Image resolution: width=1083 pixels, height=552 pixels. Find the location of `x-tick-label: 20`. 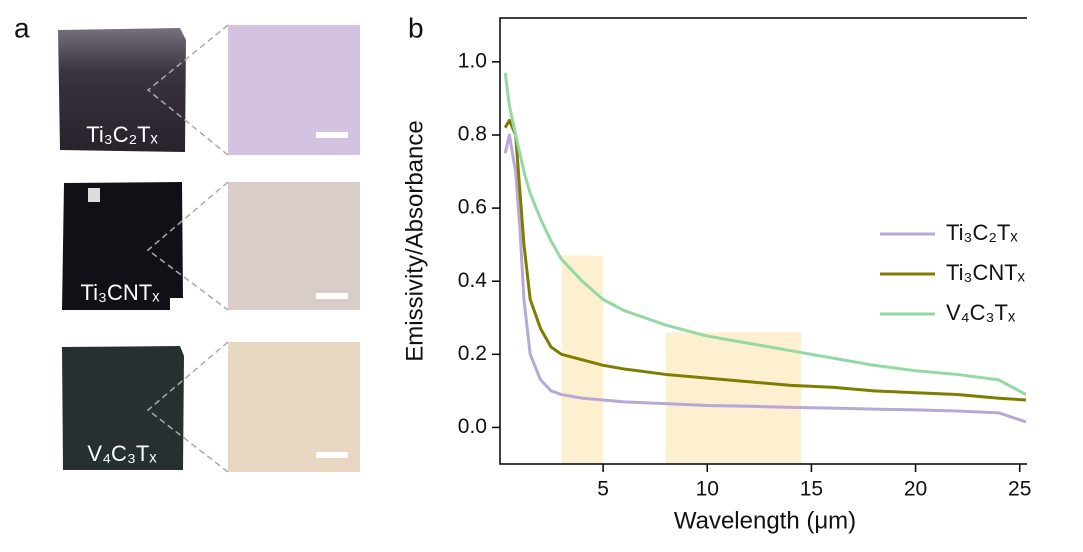

x-tick-label: 20 is located at coordinates (915, 489).